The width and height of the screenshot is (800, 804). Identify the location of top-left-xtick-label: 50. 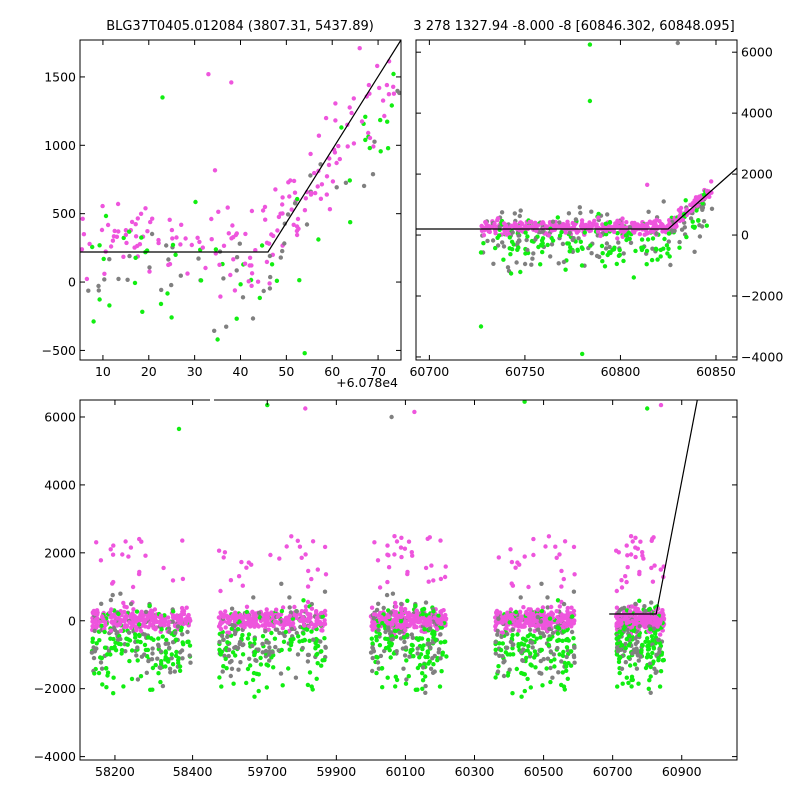
(286, 371).